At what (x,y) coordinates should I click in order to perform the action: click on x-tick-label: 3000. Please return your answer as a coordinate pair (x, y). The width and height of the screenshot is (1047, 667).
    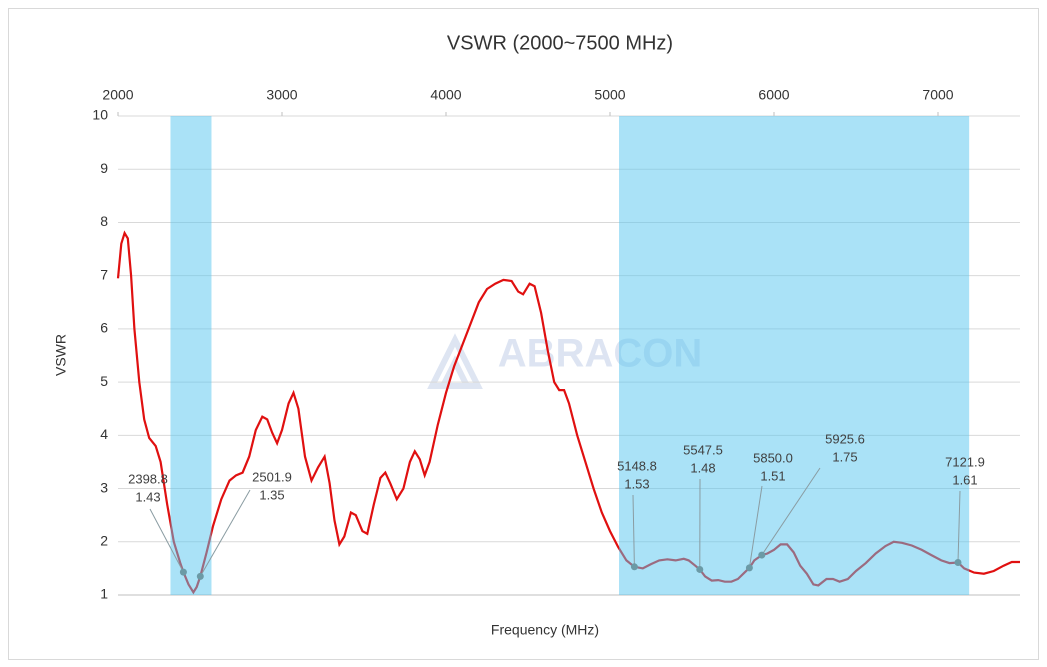
    Looking at the image, I should click on (281, 95).